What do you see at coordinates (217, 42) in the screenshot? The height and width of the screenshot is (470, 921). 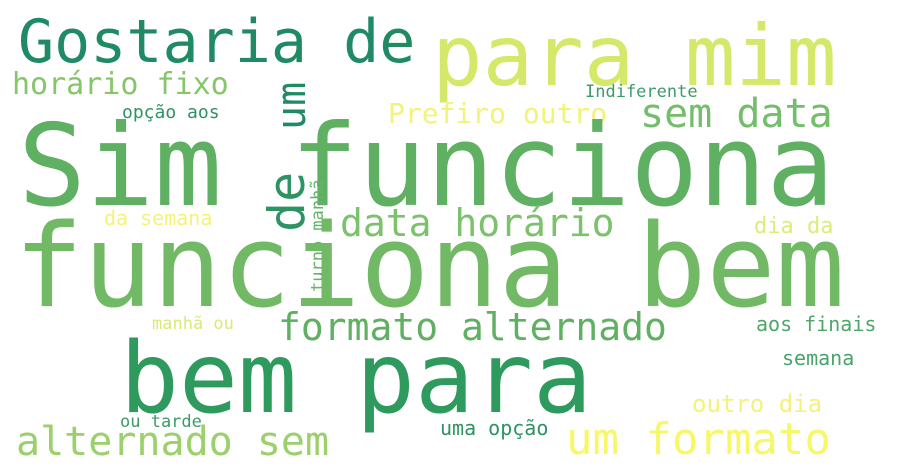 I see `word-gostaria-de: Gostaria de` at bounding box center [217, 42].